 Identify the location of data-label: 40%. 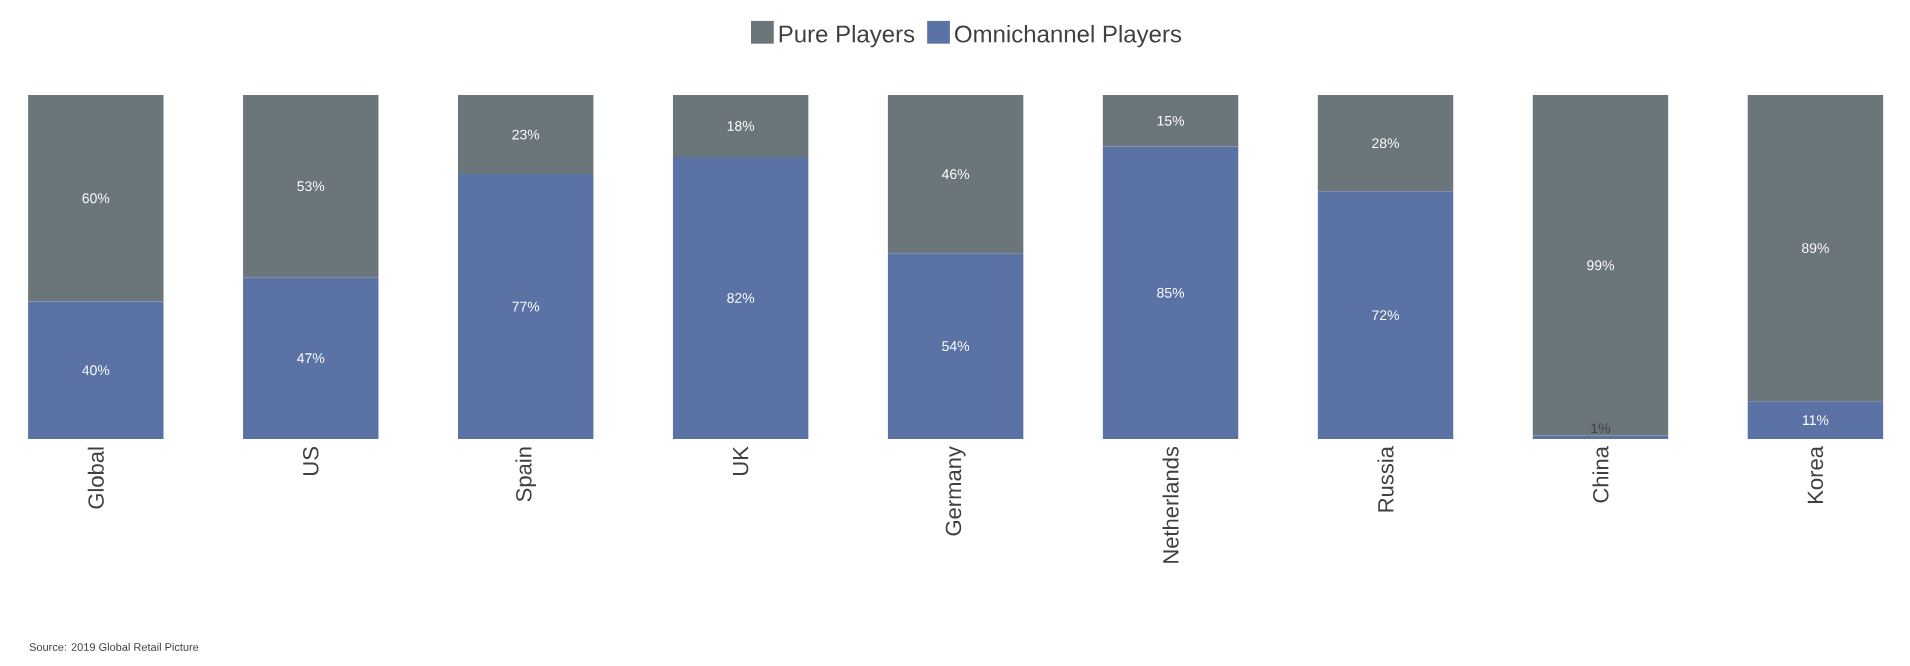
(96, 370).